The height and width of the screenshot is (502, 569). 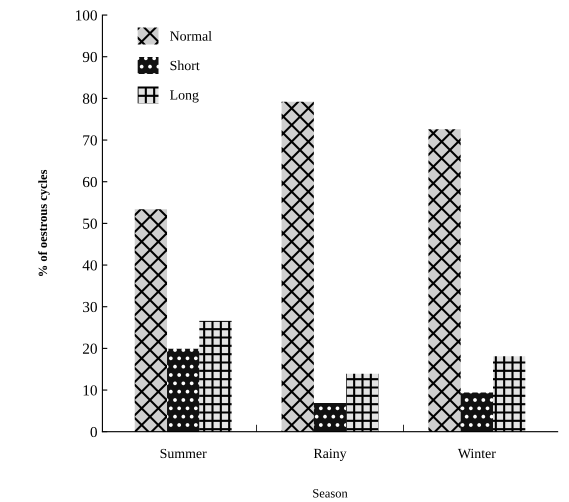 I want to click on x-axis-title: Season, so click(x=330, y=493).